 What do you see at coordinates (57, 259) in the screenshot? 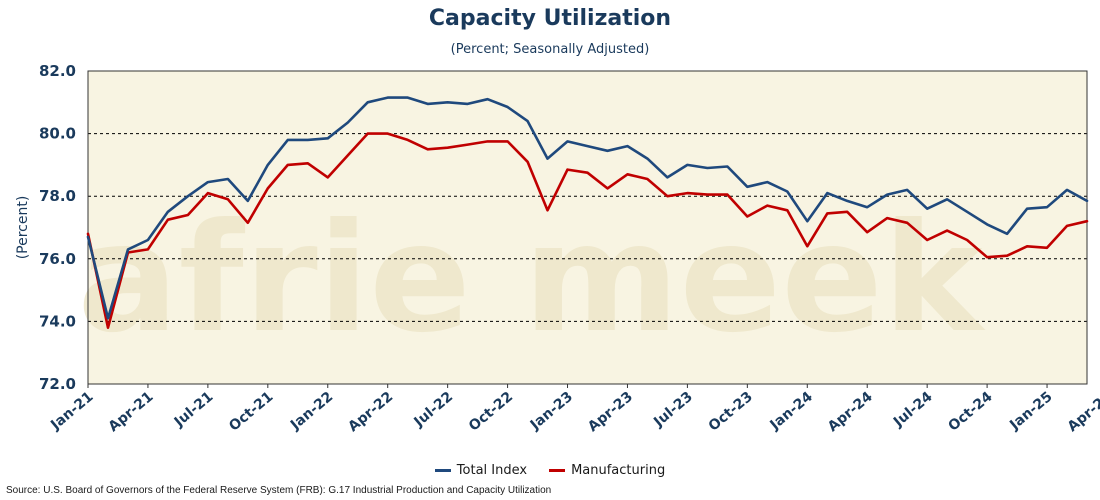
I see `y-tick-label: 76.0` at bounding box center [57, 259].